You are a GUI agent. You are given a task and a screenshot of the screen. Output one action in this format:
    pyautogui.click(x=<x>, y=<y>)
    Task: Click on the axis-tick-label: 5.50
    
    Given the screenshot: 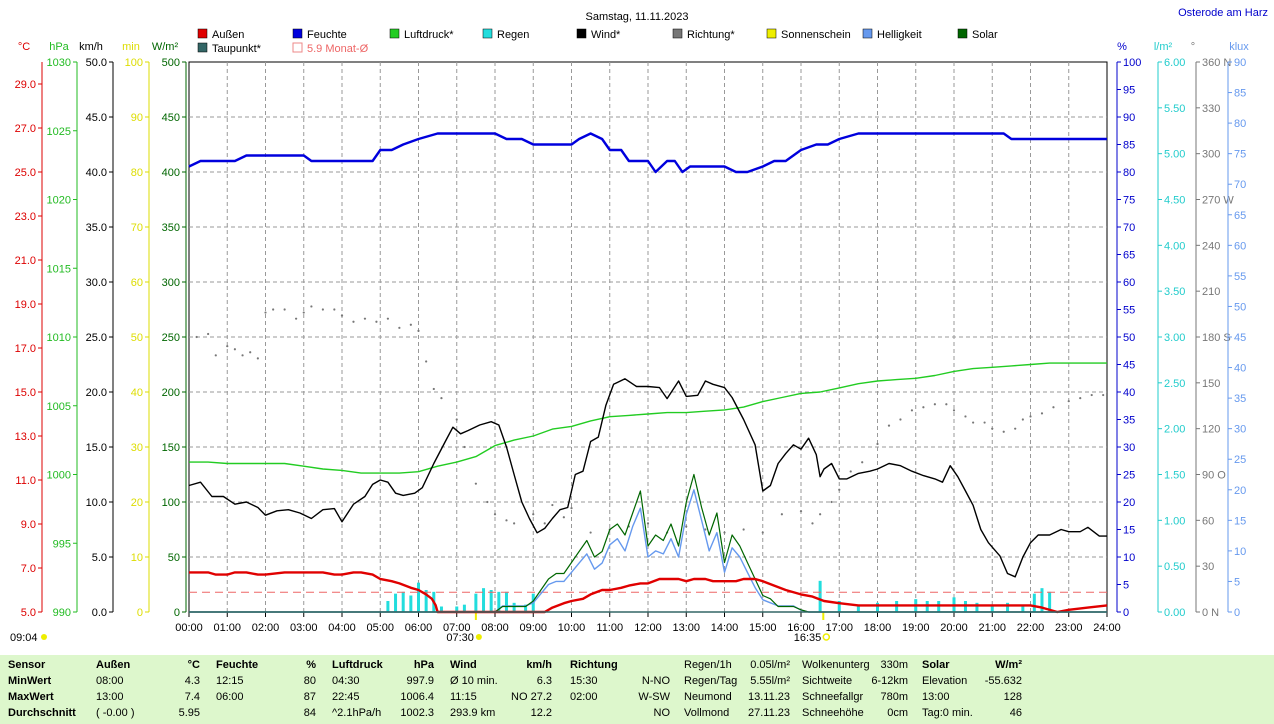 What is the action you would take?
    pyautogui.click(x=1174, y=109)
    